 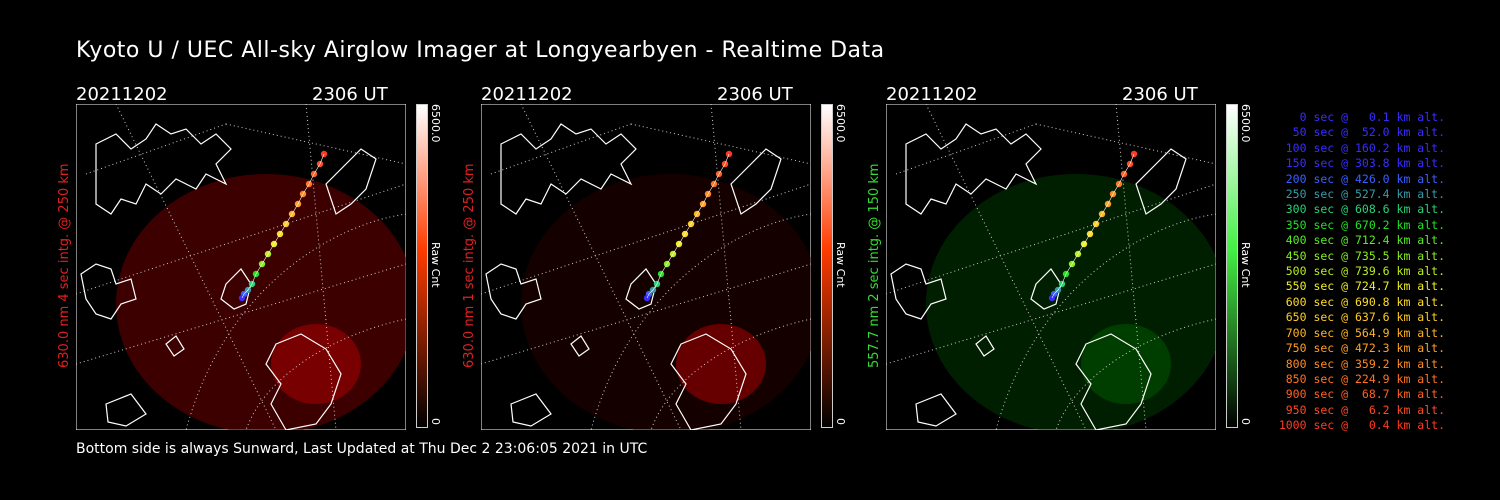 What do you see at coordinates (469, 265) in the screenshot?
I see `panel-side-label: 630.0 nm 1 sec intg. @ 250 km` at bounding box center [469, 265].